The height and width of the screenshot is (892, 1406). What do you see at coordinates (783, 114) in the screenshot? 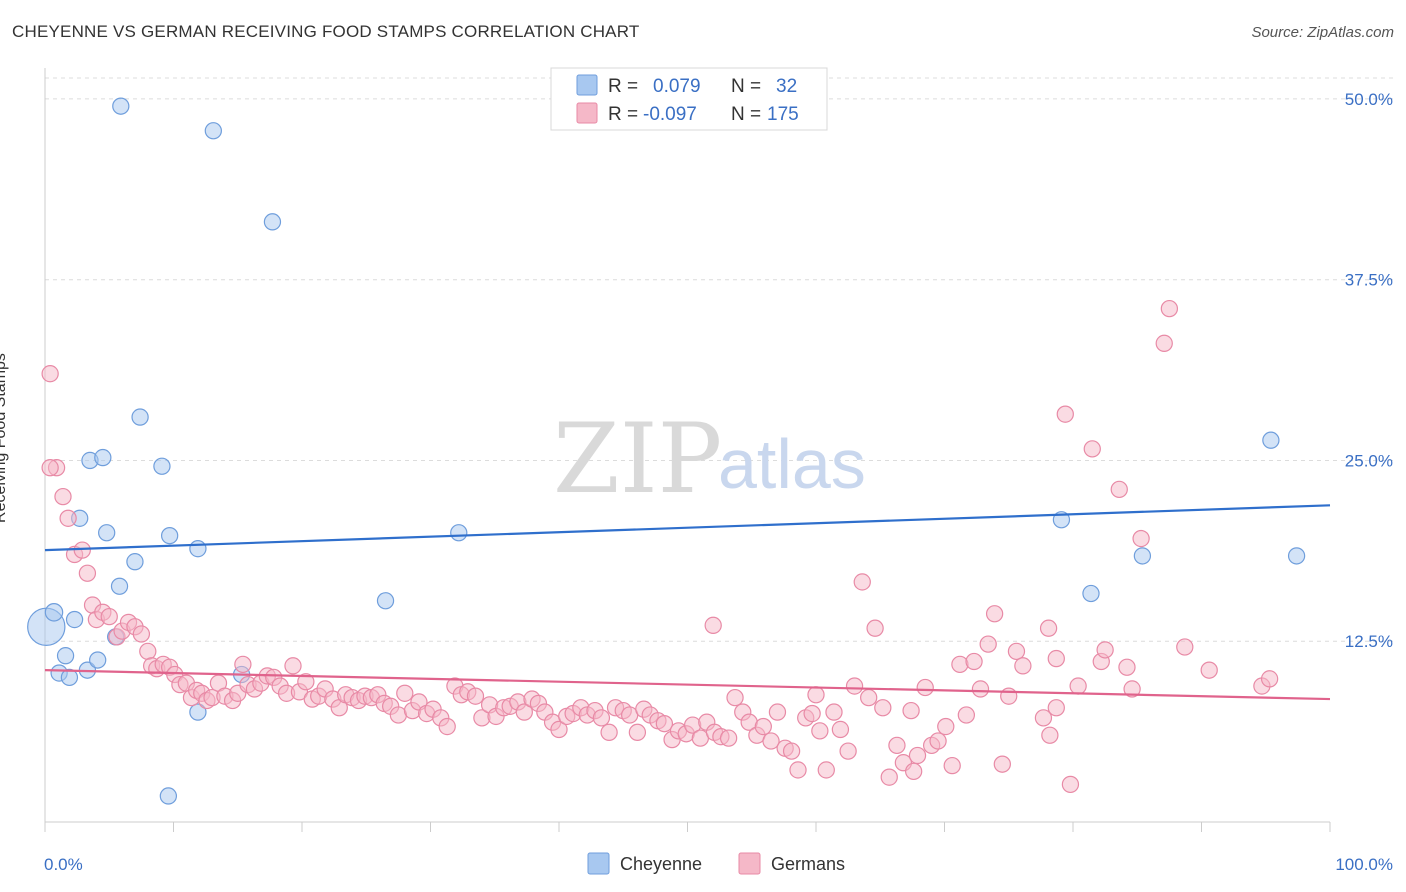
I see `legend-n-value-2: 175` at bounding box center [783, 114].